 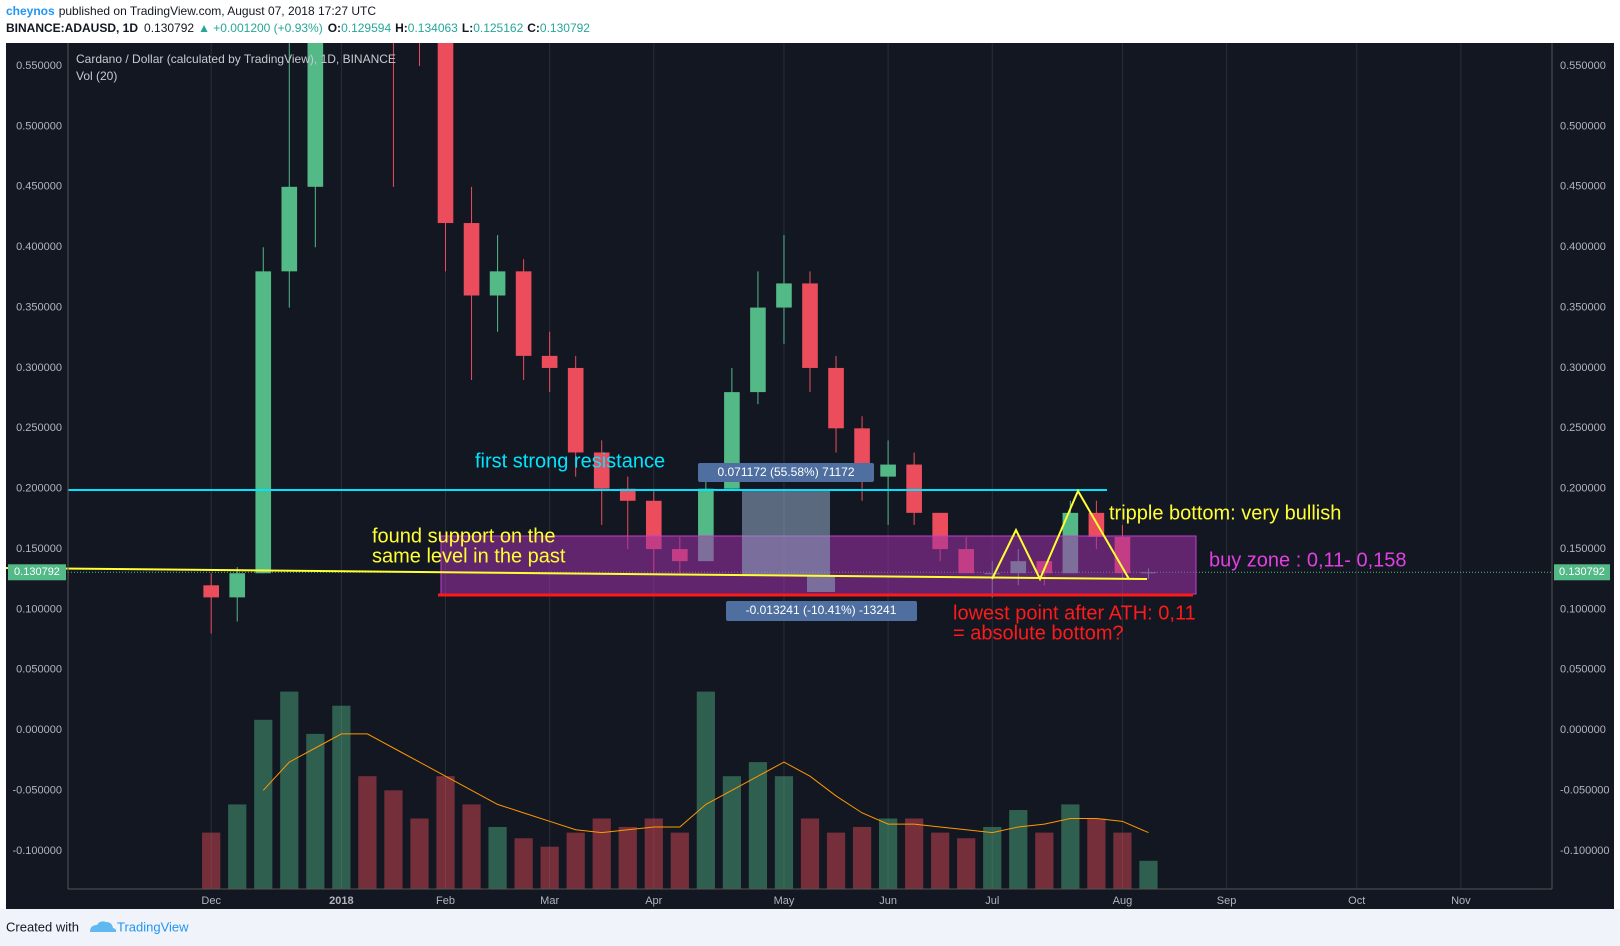 What do you see at coordinates (211, 901) in the screenshot?
I see `x-tick-label: Dec` at bounding box center [211, 901].